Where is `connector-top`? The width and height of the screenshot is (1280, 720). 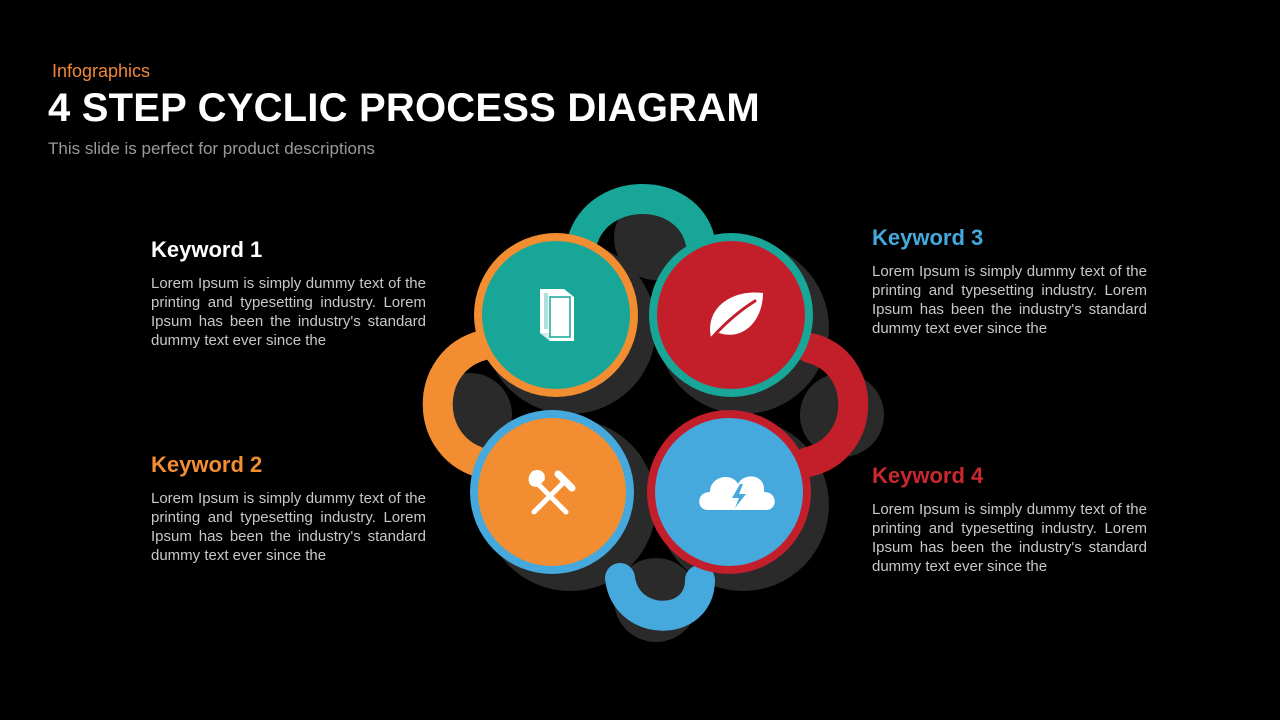
connector-top is located at coordinates (641, 220).